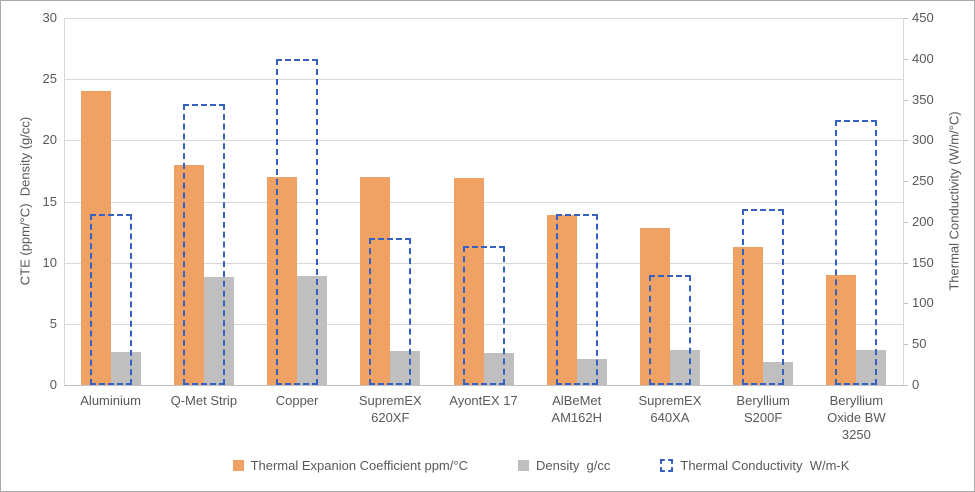  What do you see at coordinates (763, 409) in the screenshot?
I see `x-axis-category-label: Beryllium S200F` at bounding box center [763, 409].